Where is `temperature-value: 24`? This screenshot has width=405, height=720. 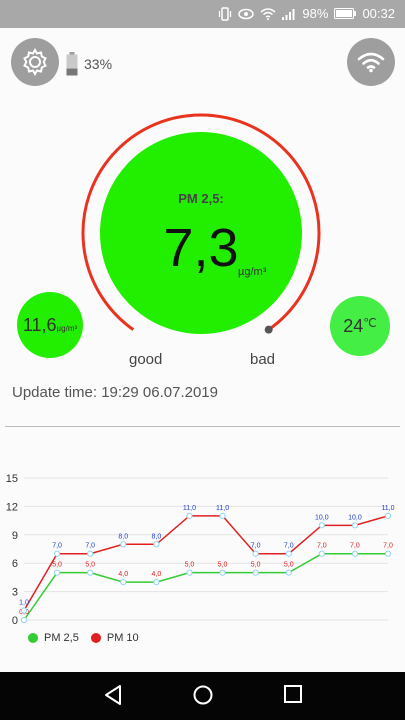 temperature-value: 24 is located at coordinates (353, 325).